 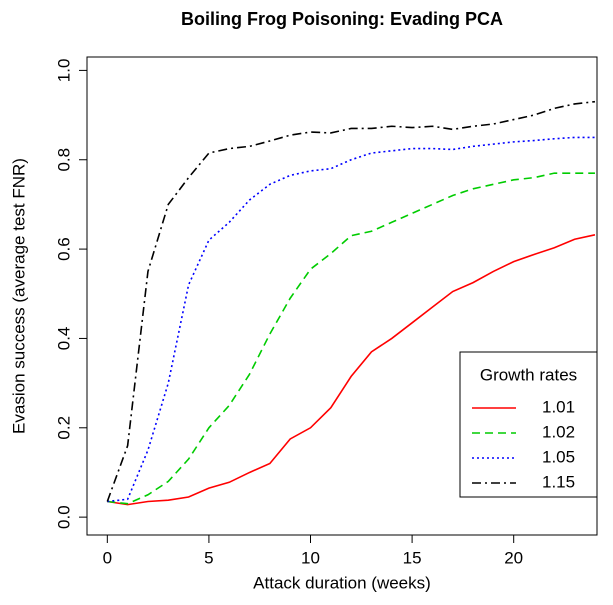 I want to click on legend-label: 1.02, so click(x=558, y=431).